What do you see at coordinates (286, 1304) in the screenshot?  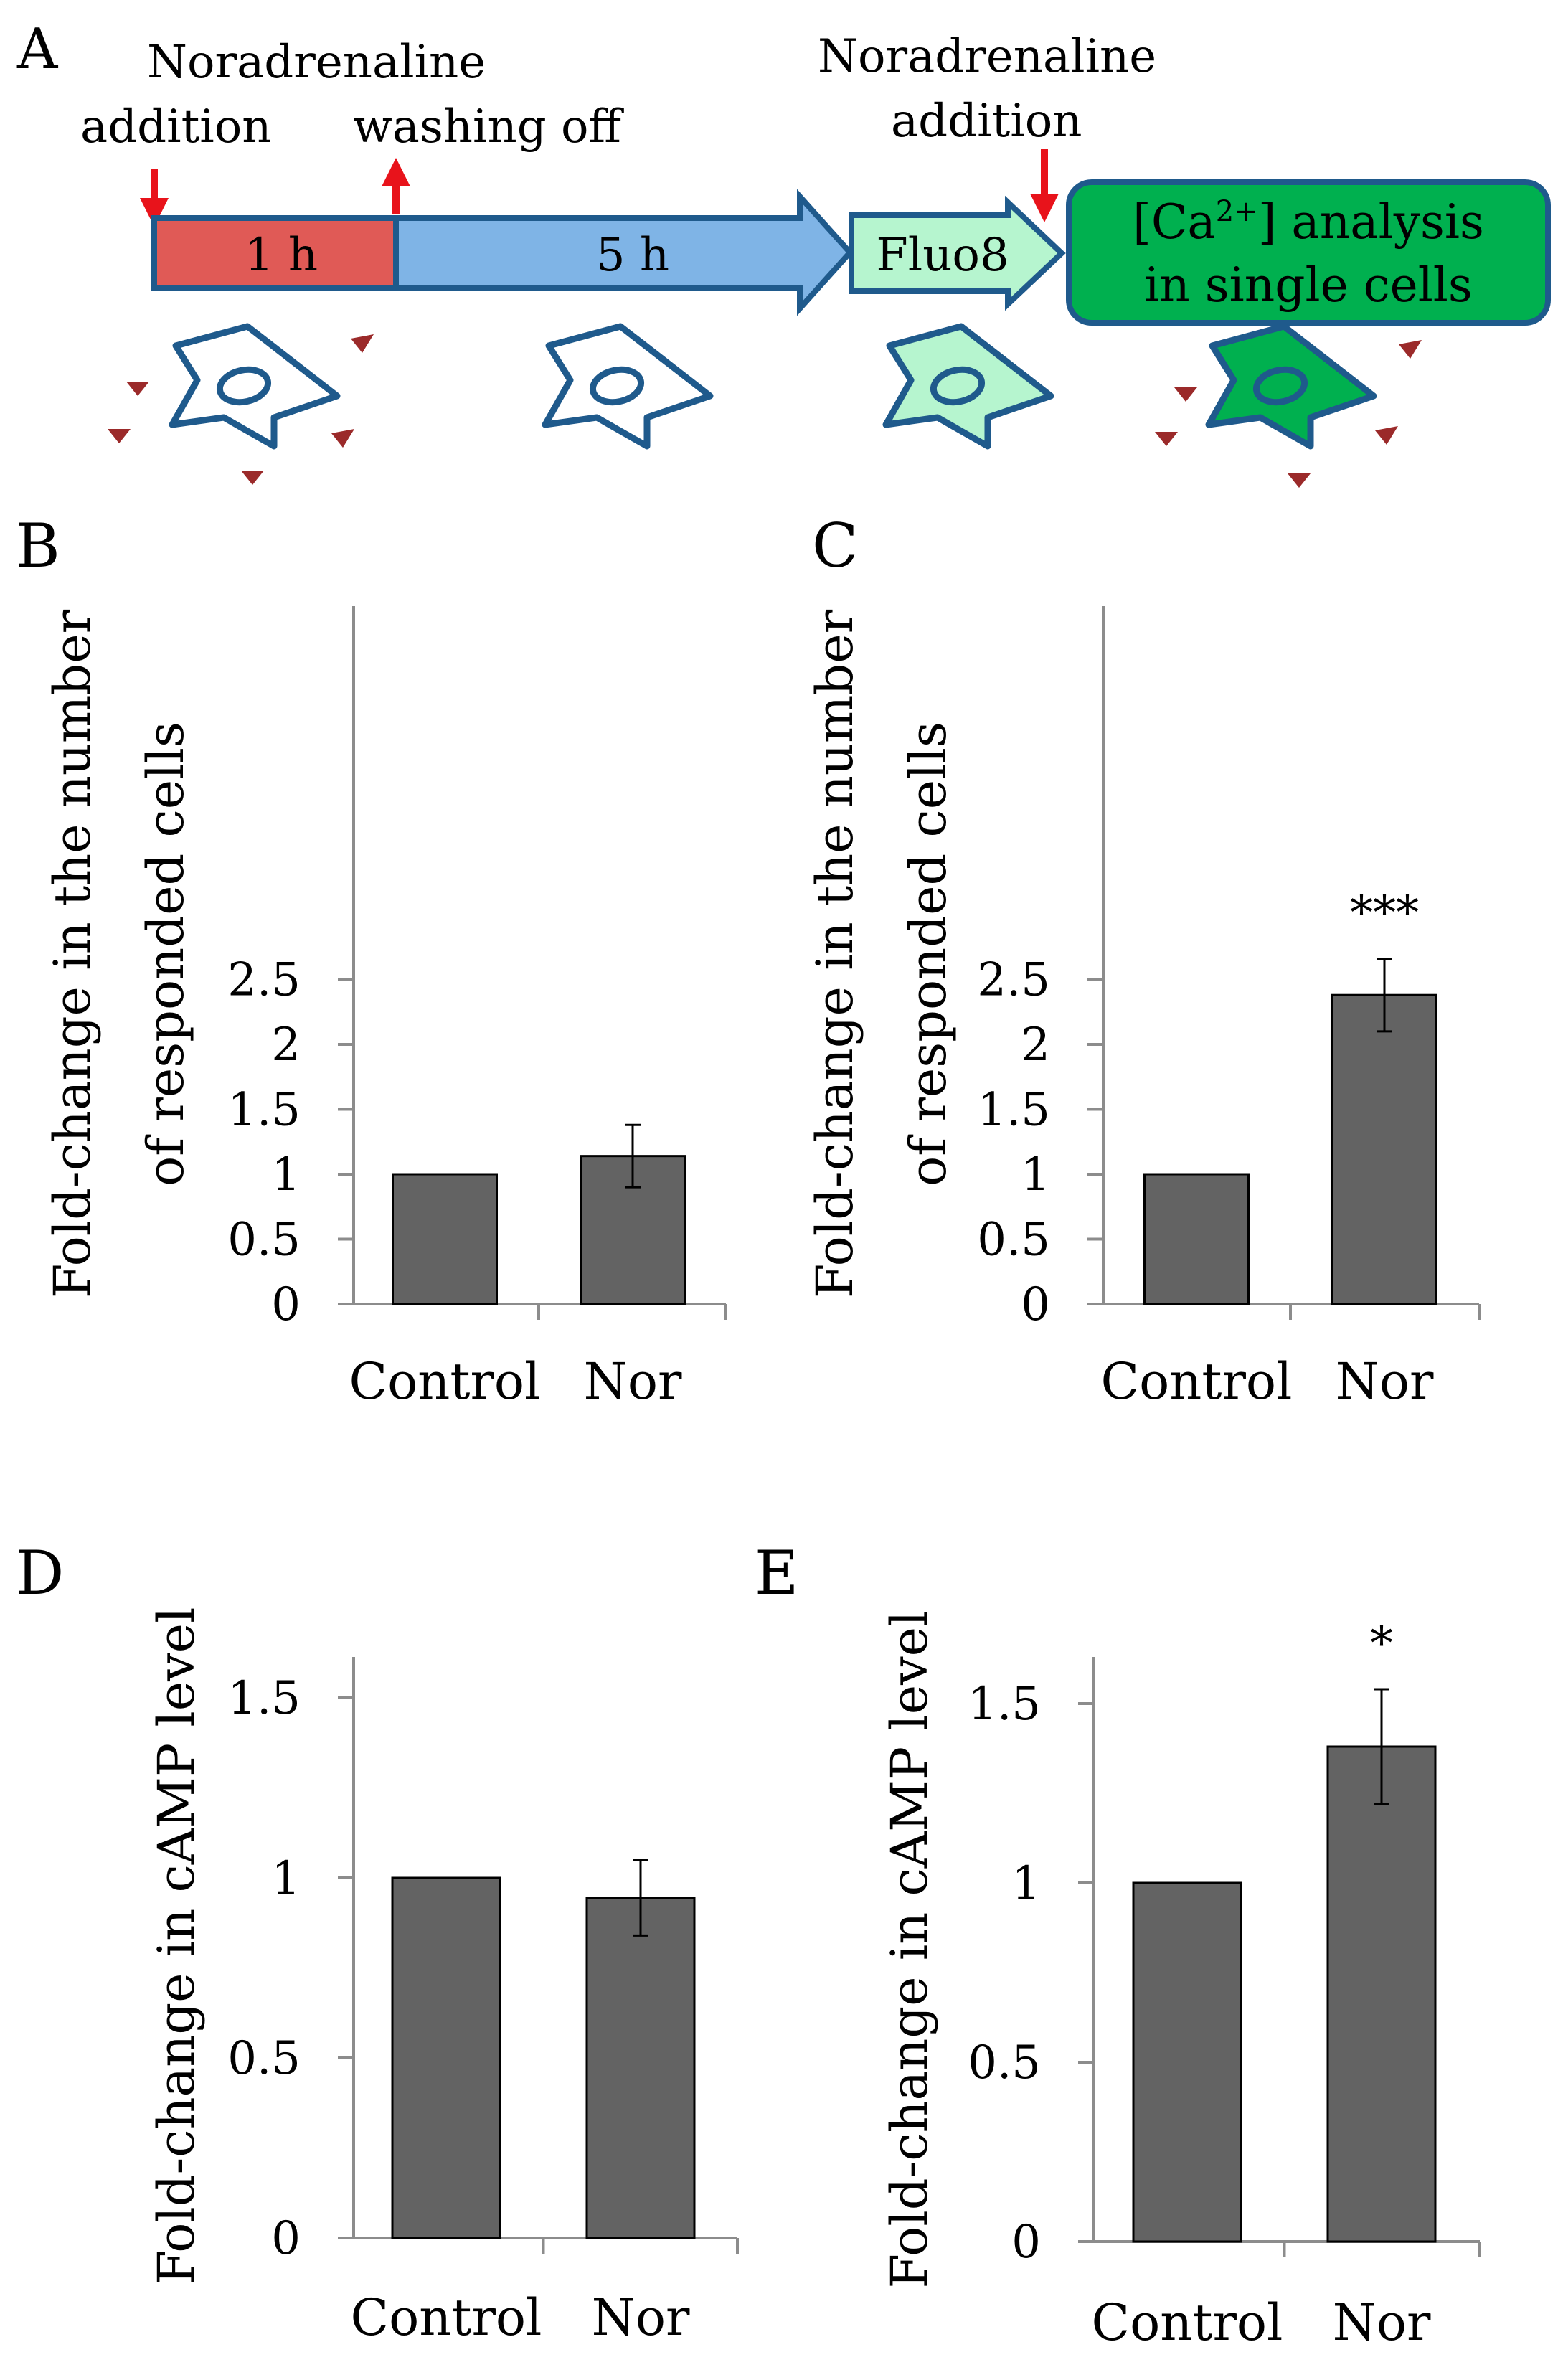 I see `chart-b-y-tick-label-0: 0` at bounding box center [286, 1304].